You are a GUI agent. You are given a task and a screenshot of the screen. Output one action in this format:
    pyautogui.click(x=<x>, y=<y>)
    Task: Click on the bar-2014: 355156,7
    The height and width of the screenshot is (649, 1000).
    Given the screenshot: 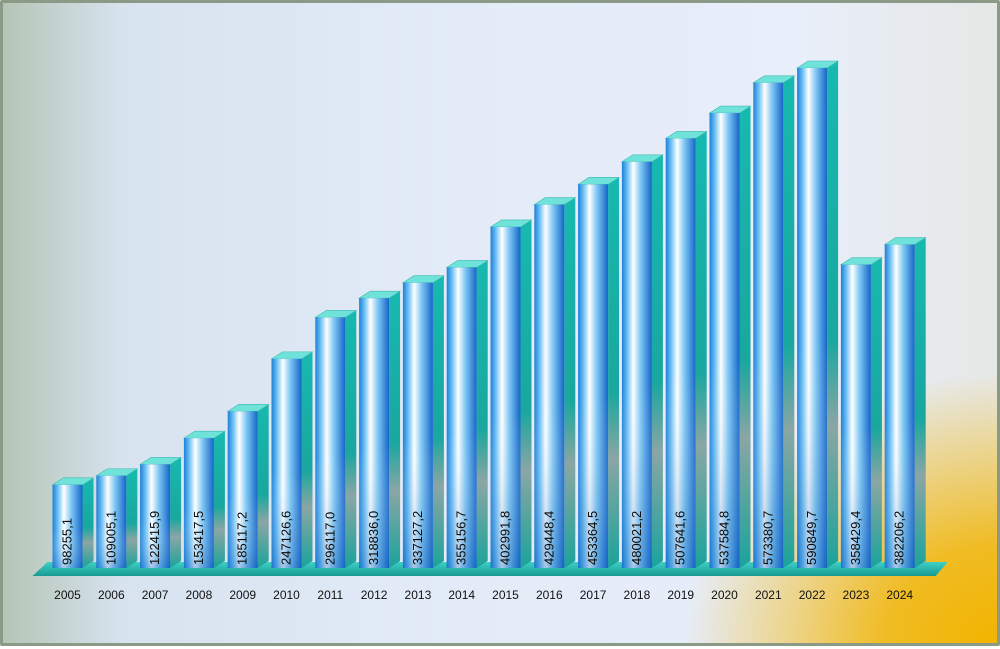 What is the action you would take?
    pyautogui.click(x=467, y=414)
    